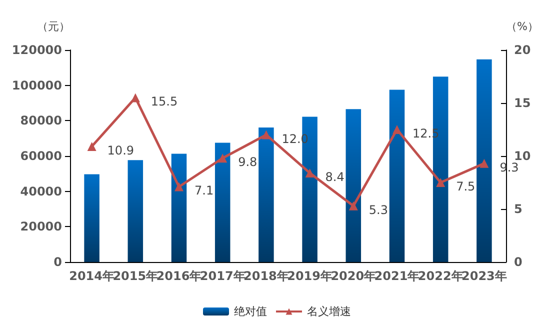 Image resolution: width=554 pixels, height=332 pixels. Describe the element at coordinates (334, 177) in the screenshot. I see `data-label: 8.4` at that location.